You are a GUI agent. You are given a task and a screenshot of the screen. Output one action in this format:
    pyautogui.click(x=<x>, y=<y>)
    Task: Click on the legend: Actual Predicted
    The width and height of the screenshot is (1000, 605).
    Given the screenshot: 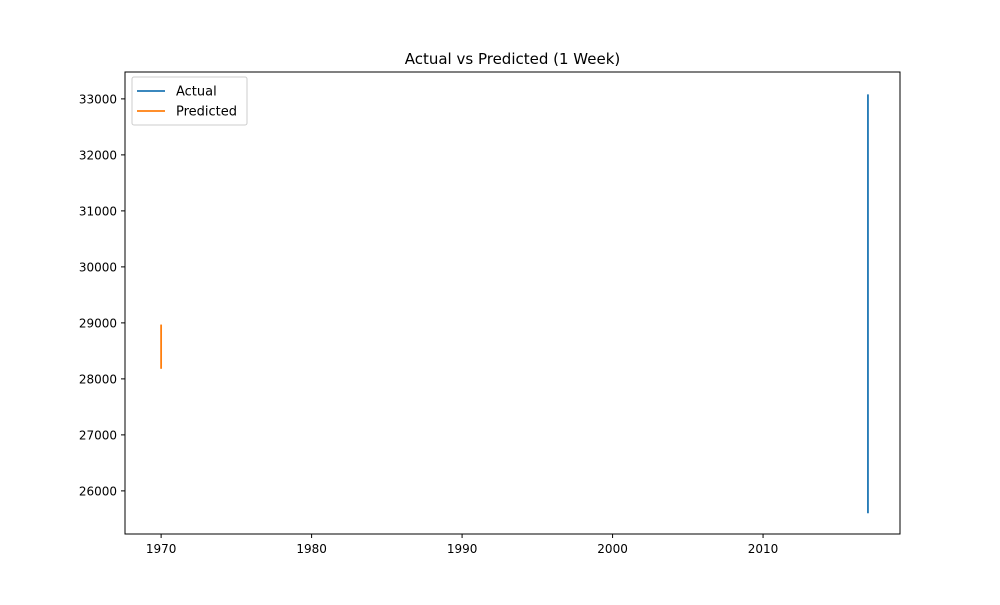 What is the action you would take?
    pyautogui.click(x=189, y=101)
    